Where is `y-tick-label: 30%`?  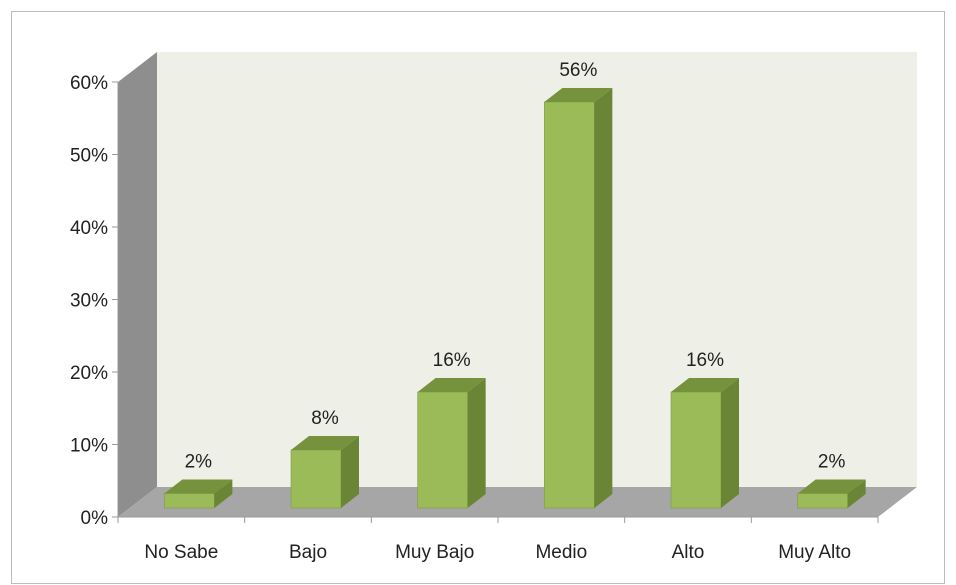
y-tick-label: 30% is located at coordinates (89, 301).